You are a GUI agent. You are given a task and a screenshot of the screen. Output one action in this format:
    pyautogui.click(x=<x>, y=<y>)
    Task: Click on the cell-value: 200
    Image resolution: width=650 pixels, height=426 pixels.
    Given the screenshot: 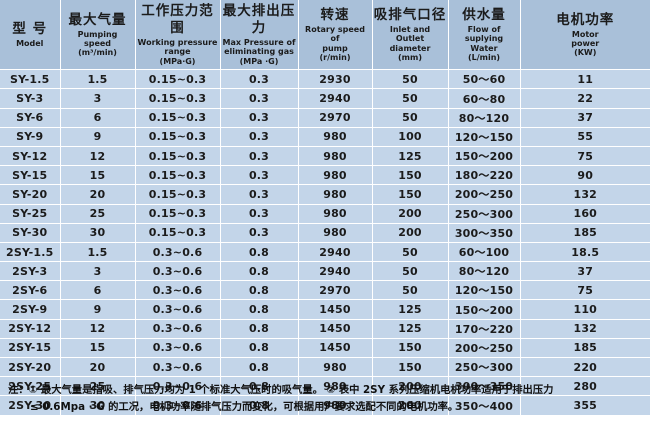 What is the action you would take?
    pyautogui.click(x=410, y=233)
    